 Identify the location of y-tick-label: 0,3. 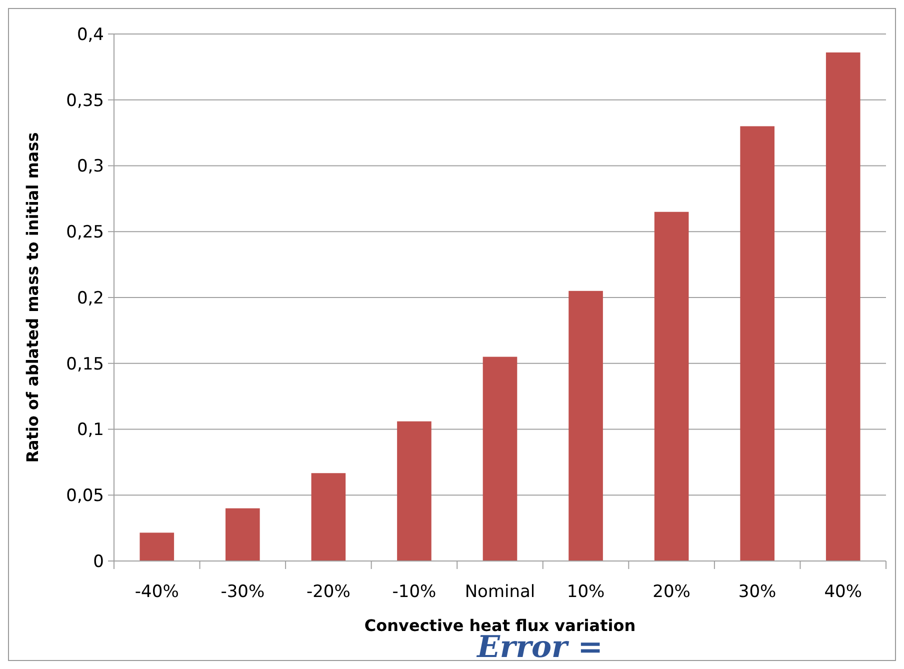
(90, 166).